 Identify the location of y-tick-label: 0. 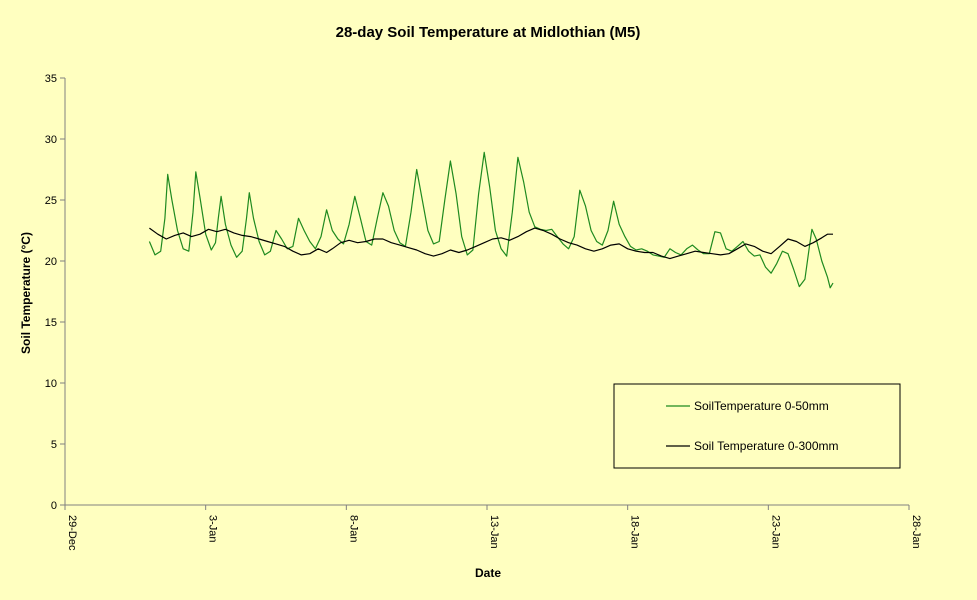
(54, 506).